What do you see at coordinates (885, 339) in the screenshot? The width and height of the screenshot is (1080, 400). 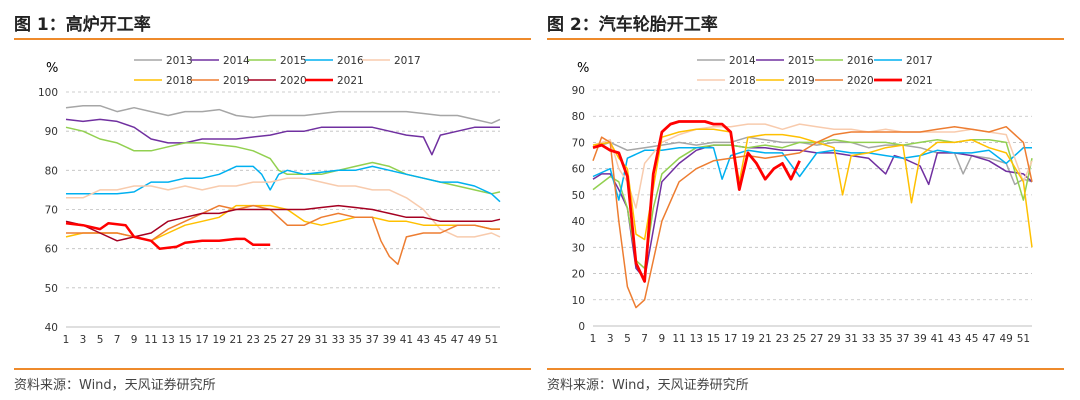 I see `x-tick-label: 35` at bounding box center [885, 339].